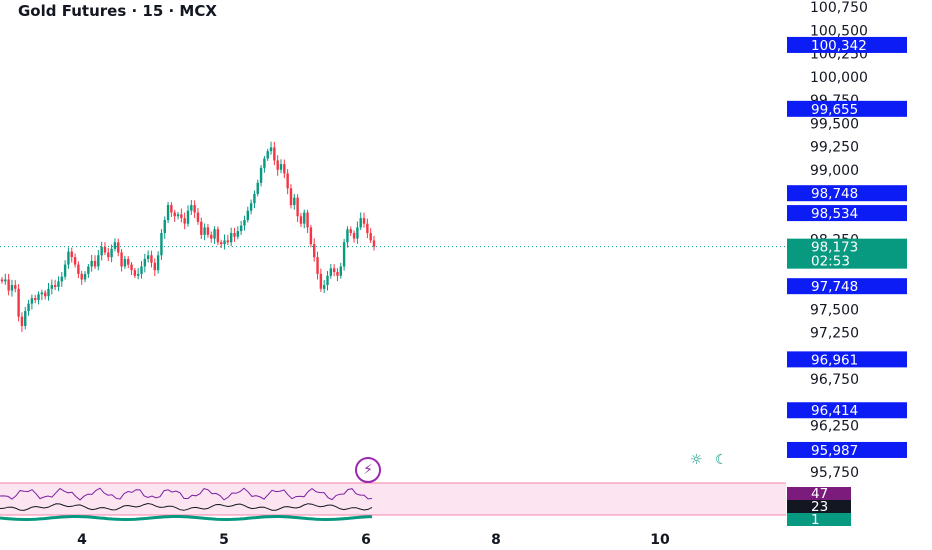 Image resolution: width=932 pixels, height=550 pixels. I want to click on y-tick-label: 97,250, so click(834, 334).